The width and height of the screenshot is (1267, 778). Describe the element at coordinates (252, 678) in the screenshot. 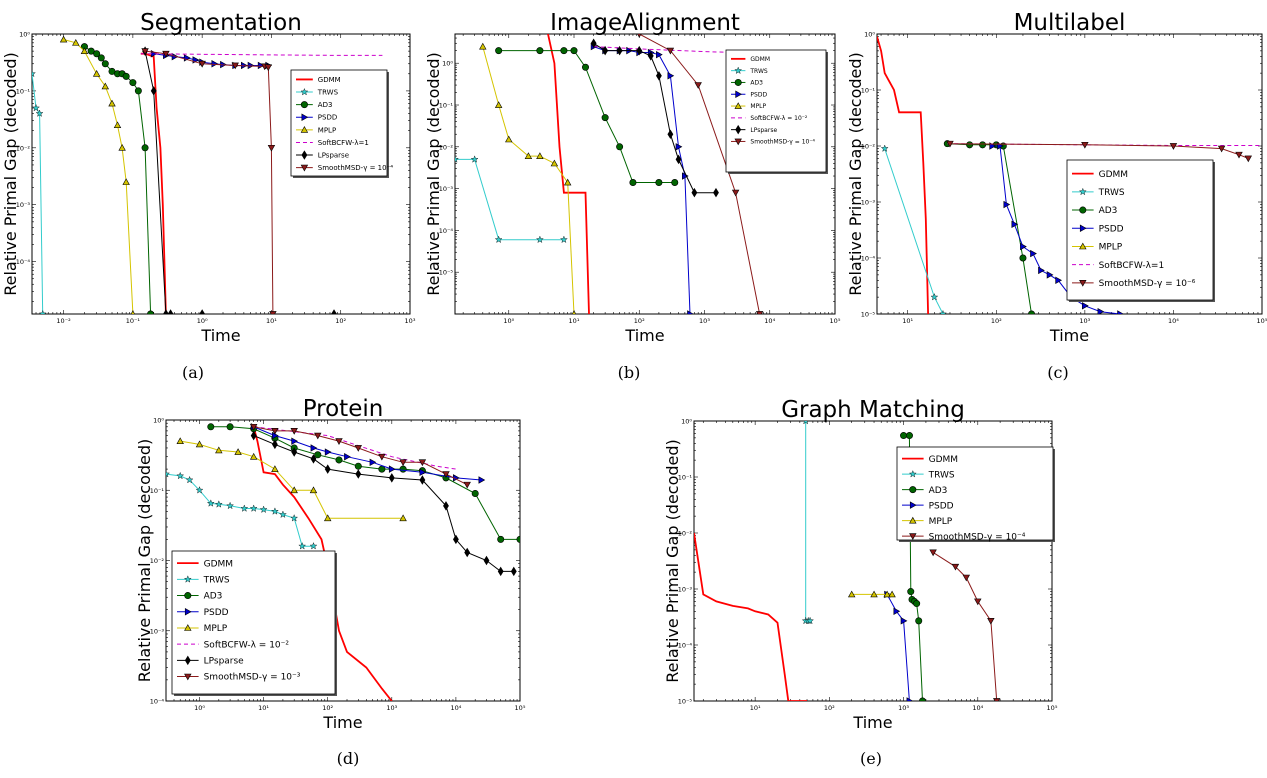

I see `legend-label: SmoothMSD-γ = 10⁻³` at that location.